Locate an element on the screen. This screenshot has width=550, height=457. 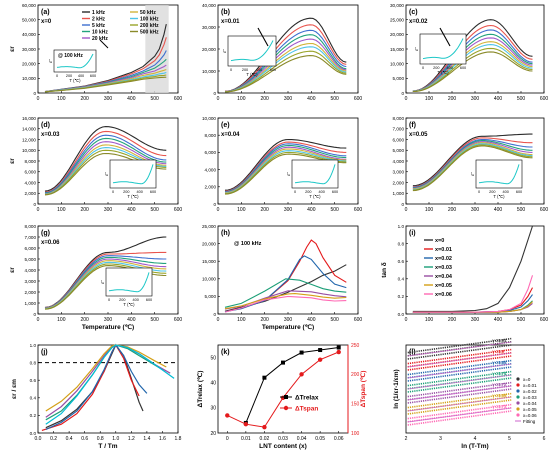
y-axis-label-a: εr is located at coordinates (12, 49).